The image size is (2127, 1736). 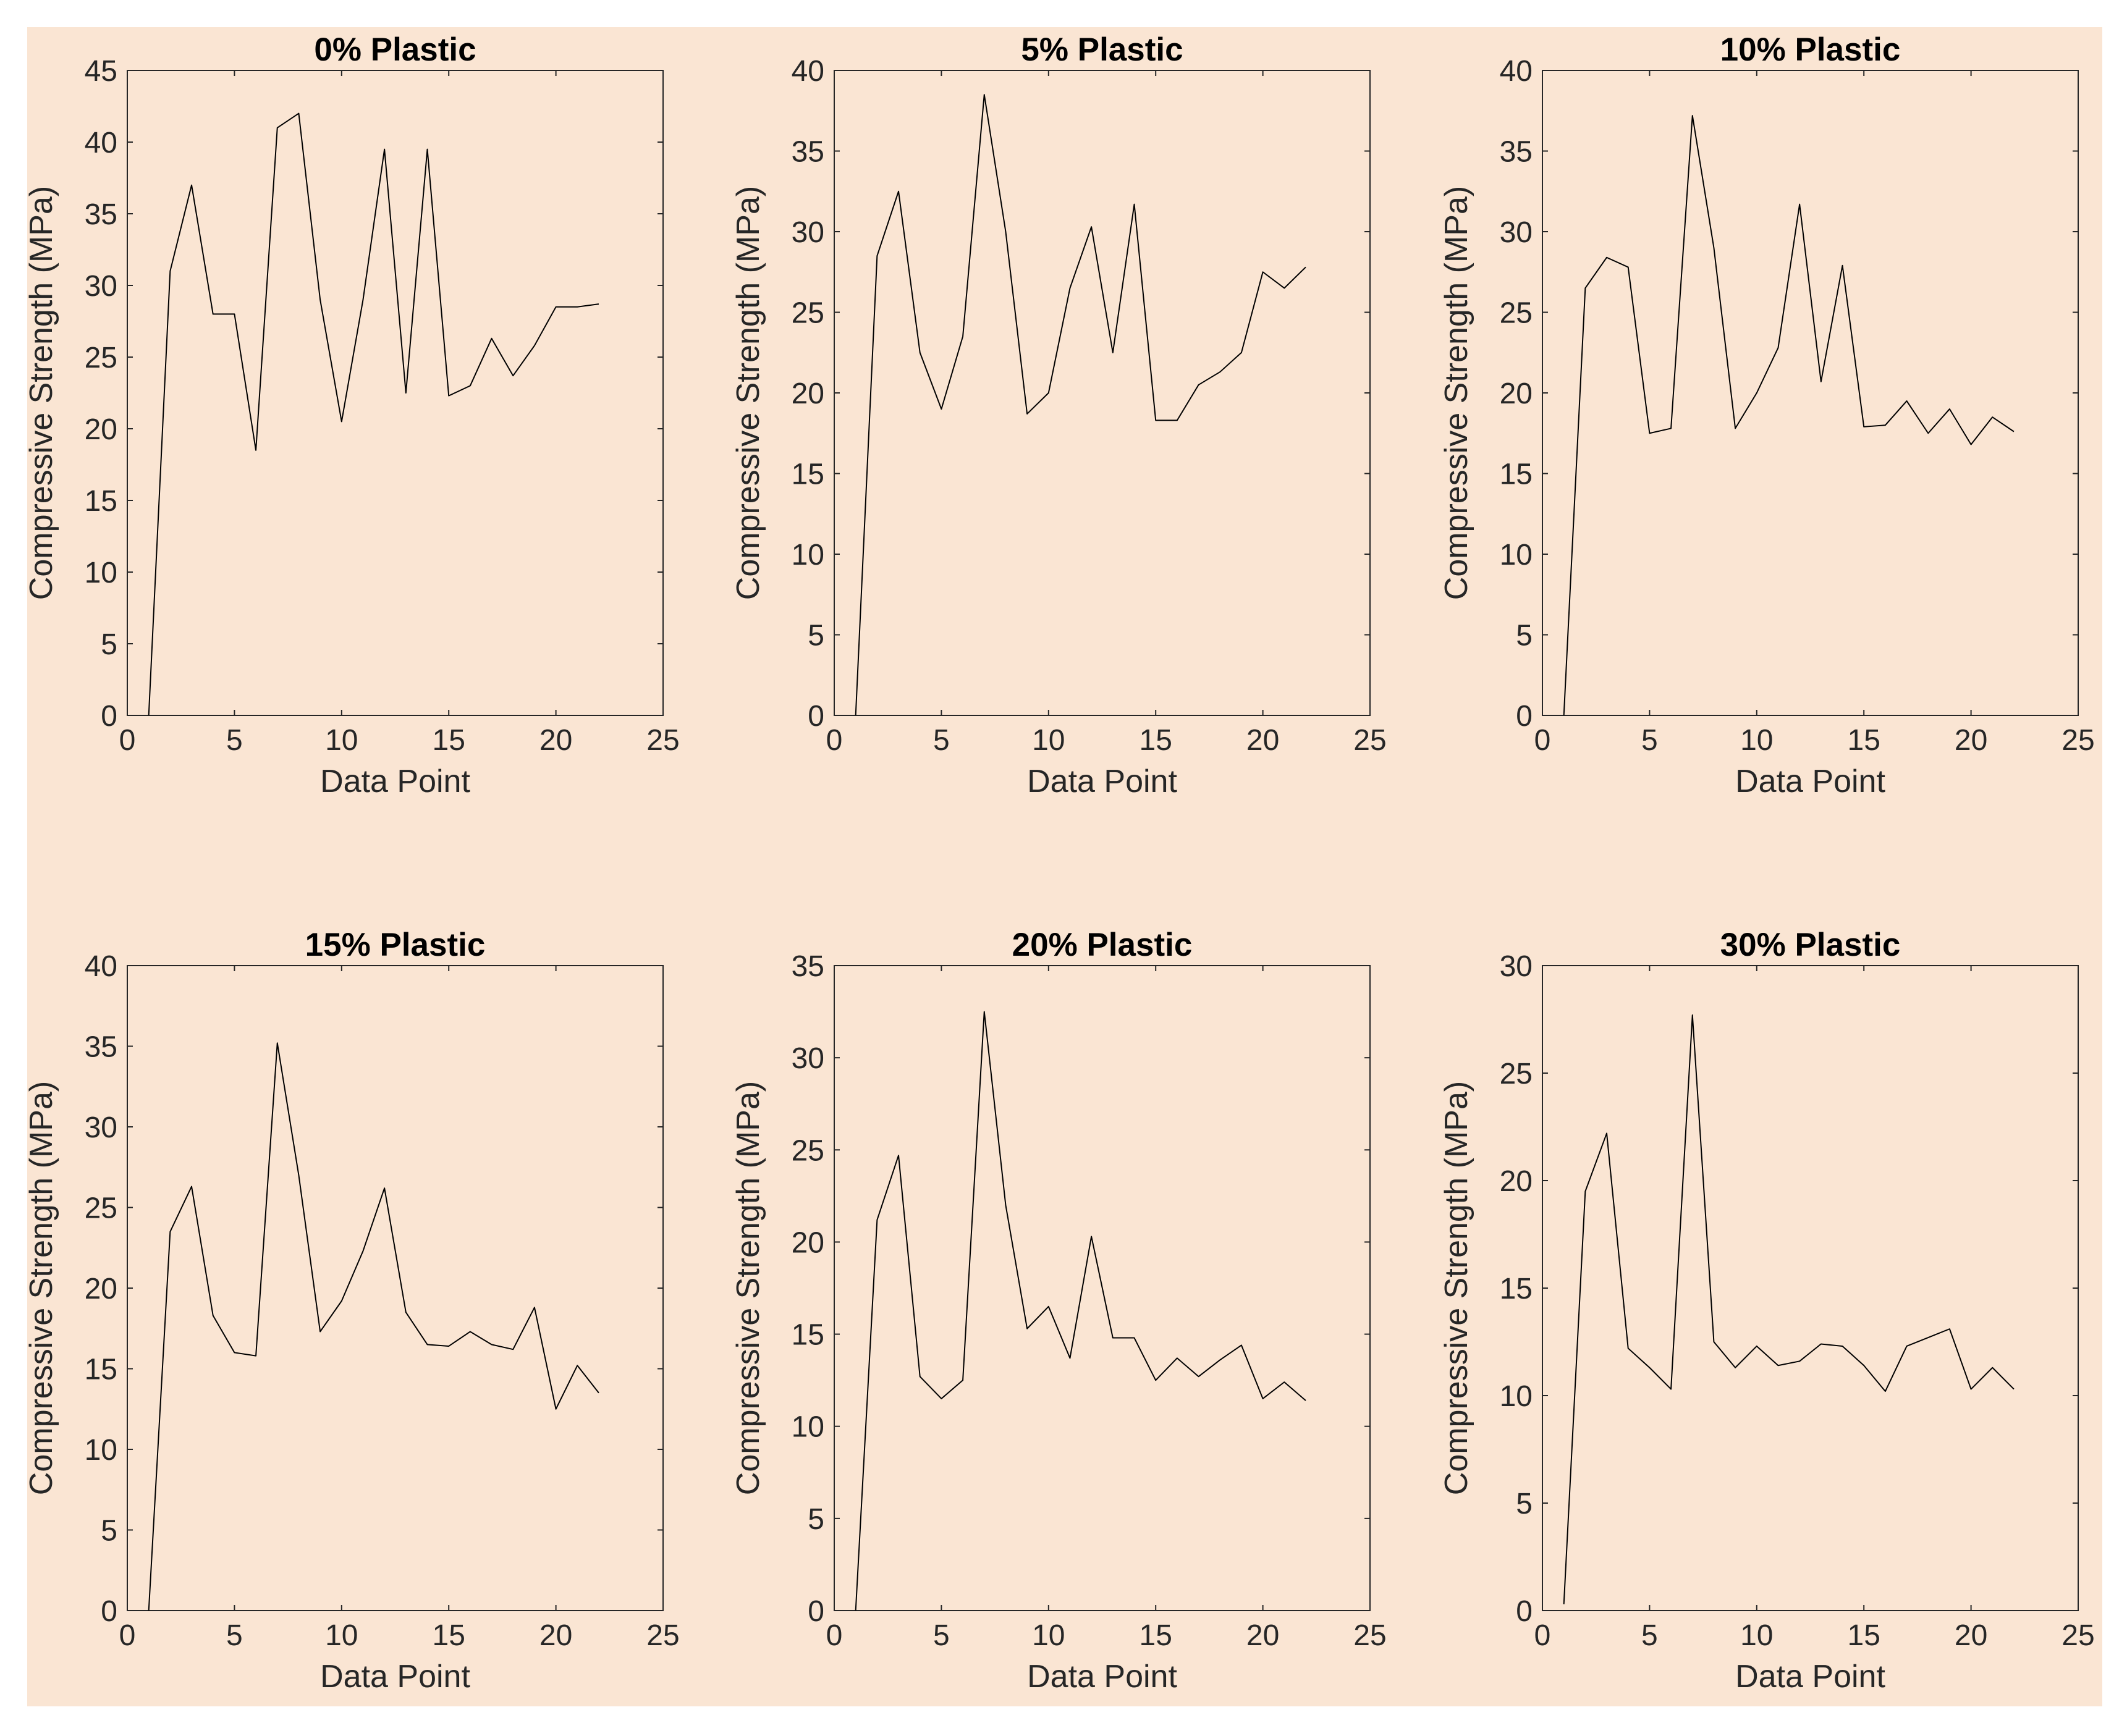 What do you see at coordinates (1810, 945) in the screenshot?
I see `chart-title: 30% Plastic` at bounding box center [1810, 945].